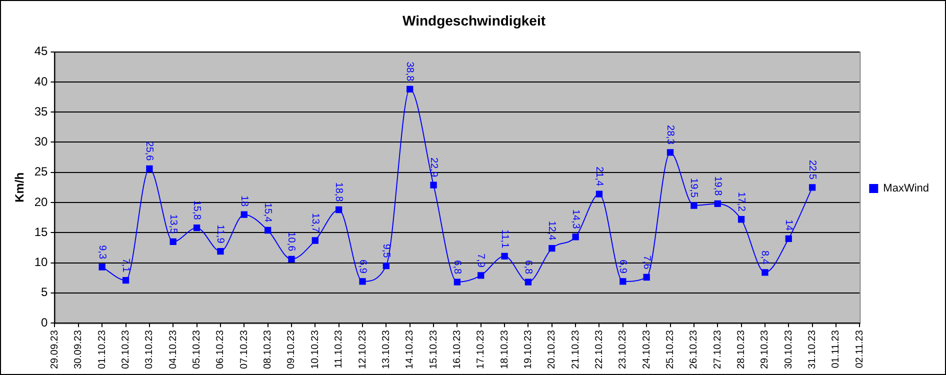 This screenshot has width=946, height=375. Describe the element at coordinates (338, 192) in the screenshot. I see `data-label: 18,8` at that location.